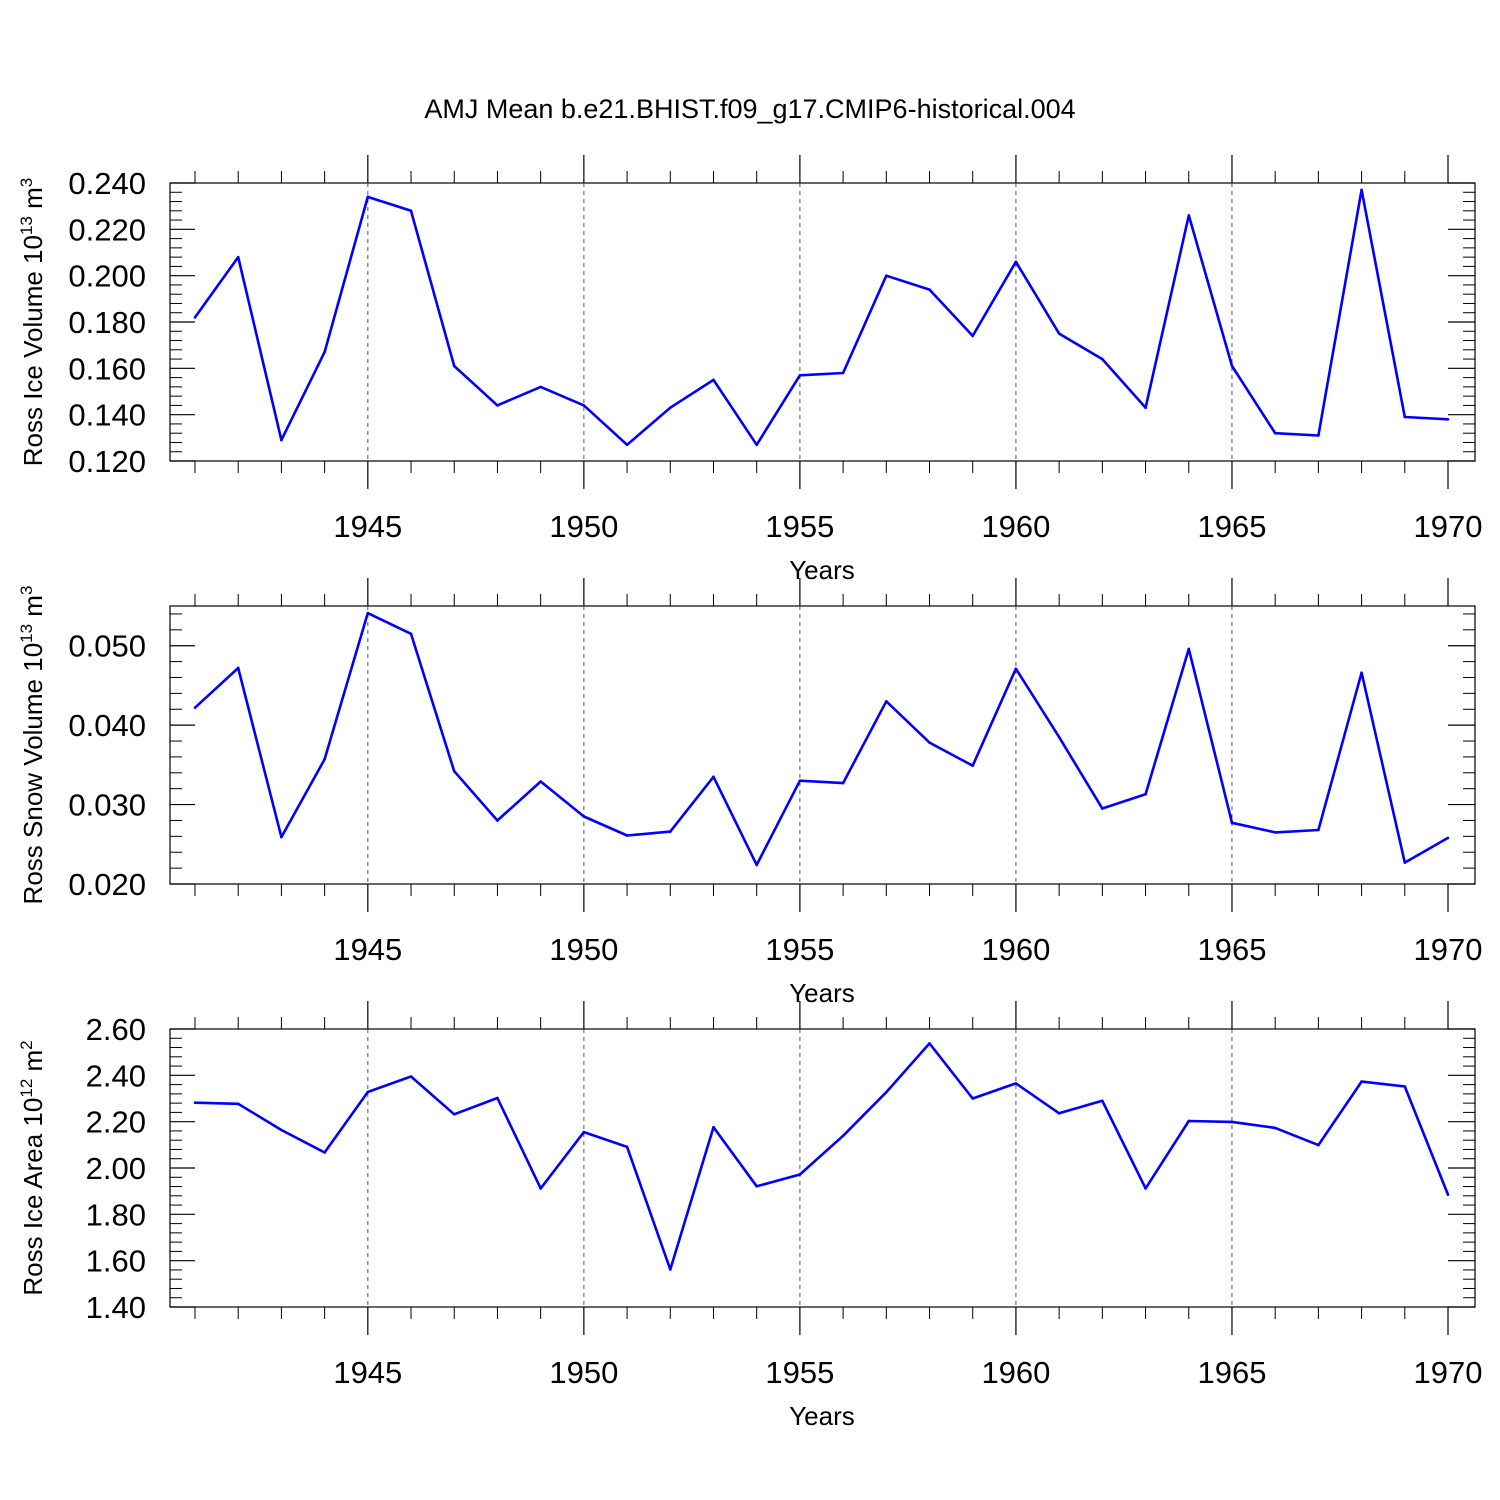  I want to click on y-tick-label: 0.180, so click(107, 322).